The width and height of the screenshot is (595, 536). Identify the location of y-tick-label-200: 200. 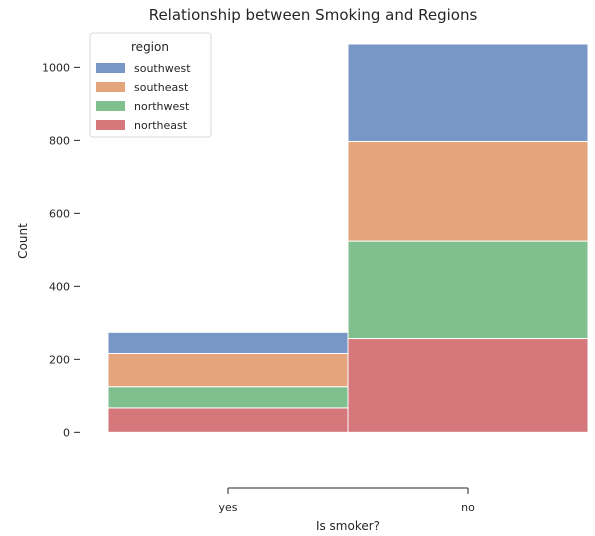
(59, 359).